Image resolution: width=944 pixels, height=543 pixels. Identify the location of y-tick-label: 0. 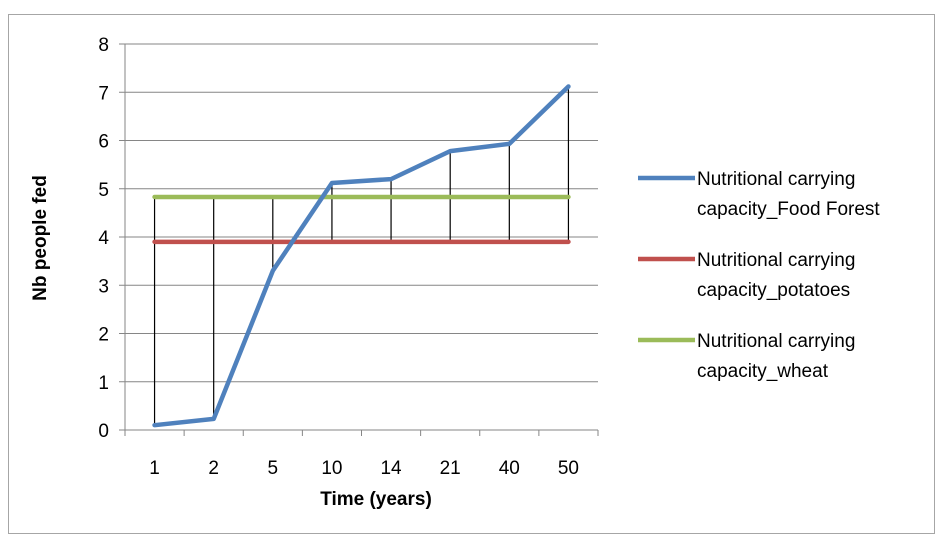
(103, 431).